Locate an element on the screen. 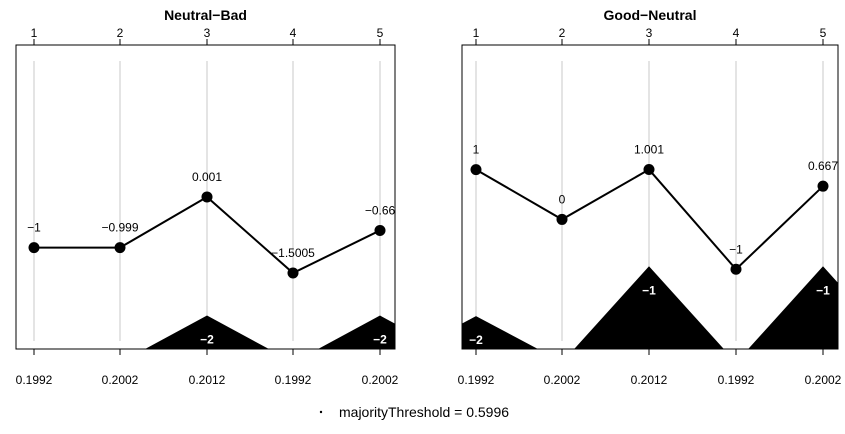 The height and width of the screenshot is (434, 845). threshold-label: majorityThreshold = 0.5996 is located at coordinates (424, 412).